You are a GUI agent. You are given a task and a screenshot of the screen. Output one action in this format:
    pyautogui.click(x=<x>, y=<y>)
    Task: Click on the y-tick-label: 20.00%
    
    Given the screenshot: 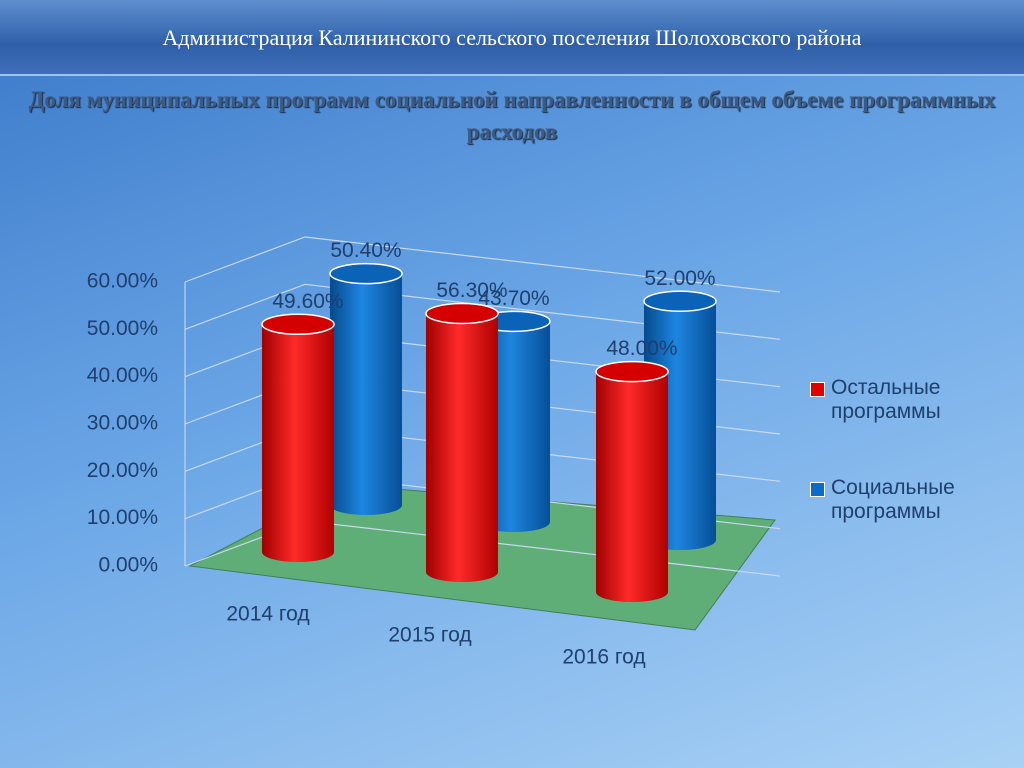 What is the action you would take?
    pyautogui.click(x=122, y=470)
    